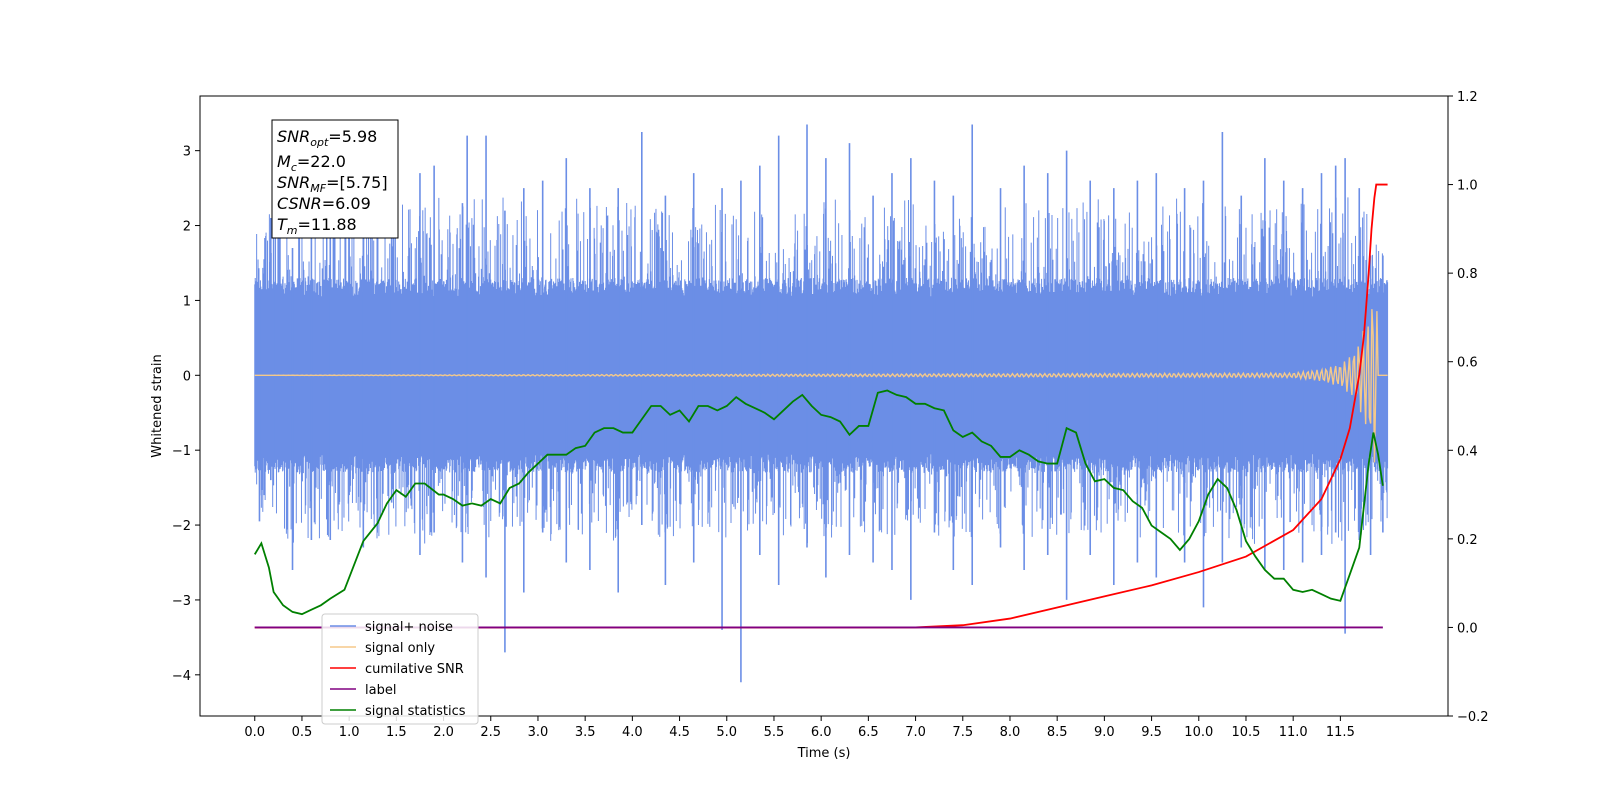 This screenshot has width=1600, height=800. I want to click on y2-tick-label: −0.2, so click(1473, 717).